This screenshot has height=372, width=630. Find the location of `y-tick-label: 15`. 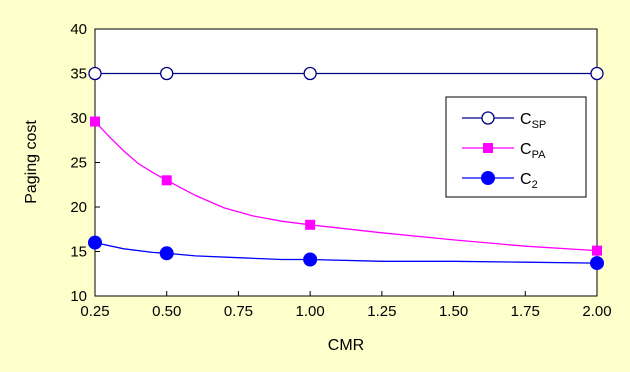

y-tick-label: 15 is located at coordinates (78, 252).